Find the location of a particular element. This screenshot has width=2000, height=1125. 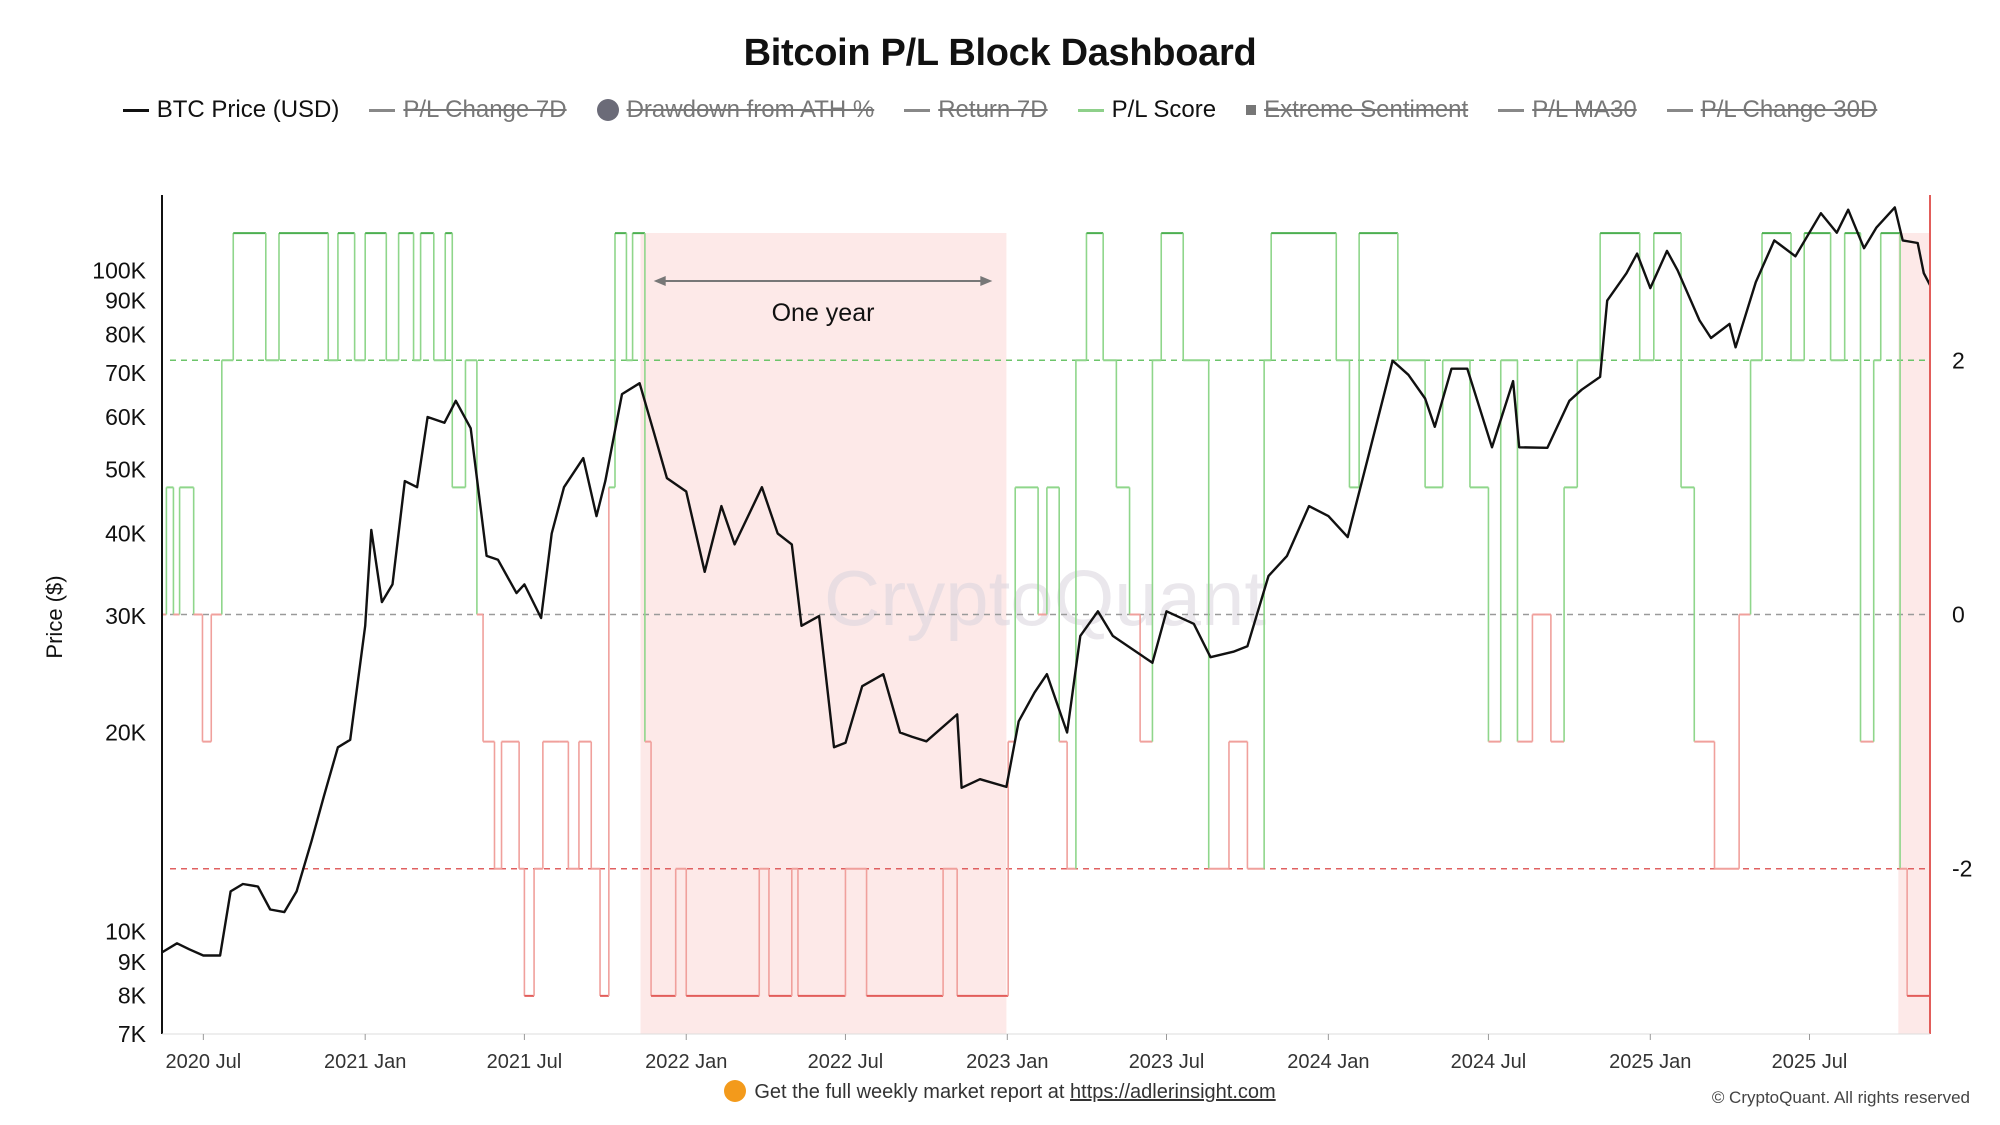

x-tick-label: 2025 Jan is located at coordinates (1650, 1062).